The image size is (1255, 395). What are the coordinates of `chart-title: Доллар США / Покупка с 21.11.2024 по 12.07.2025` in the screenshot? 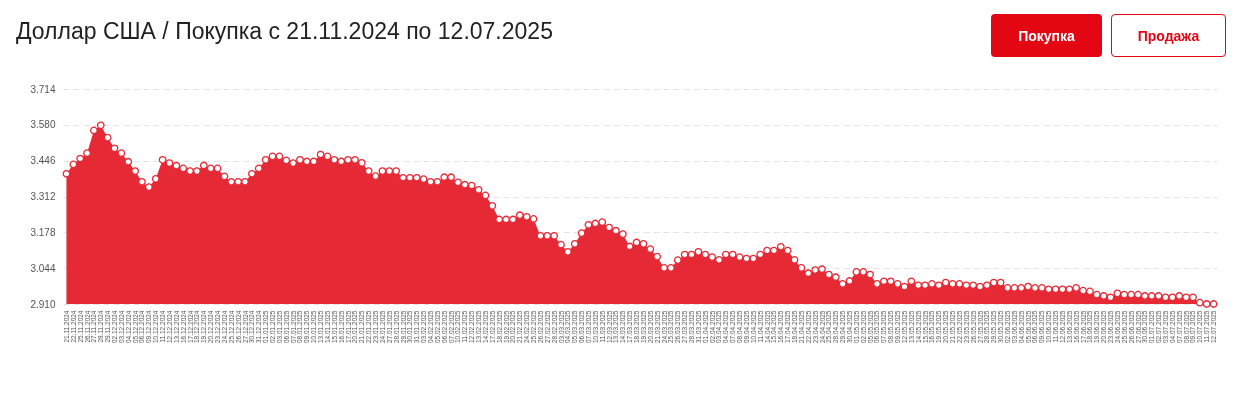 It's located at (284, 31).